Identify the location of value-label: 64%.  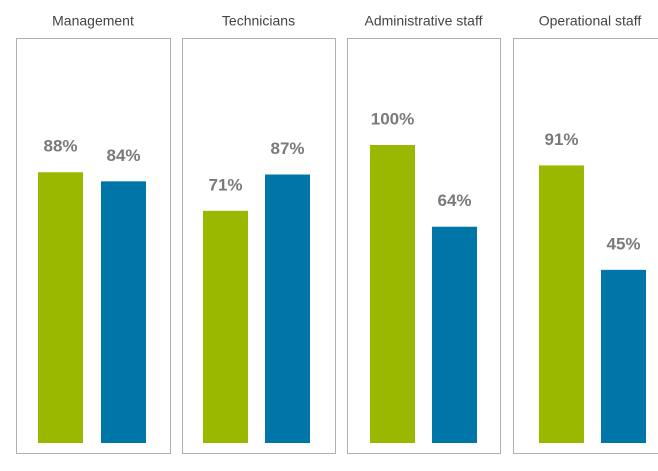
(454, 200).